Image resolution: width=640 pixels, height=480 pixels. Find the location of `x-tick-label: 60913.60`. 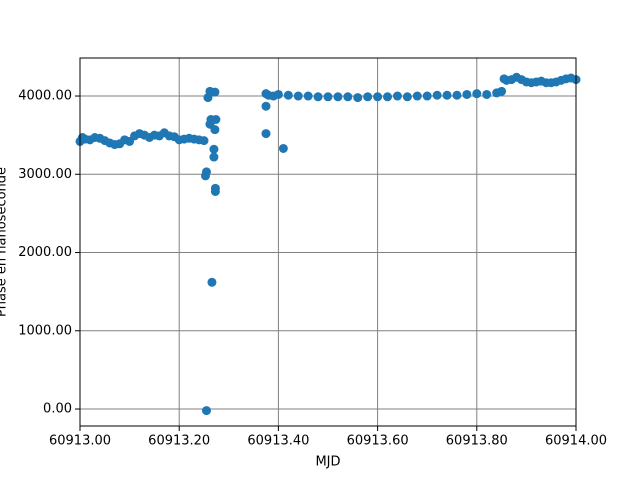

x-tick-label: 60913.60 is located at coordinates (378, 441).